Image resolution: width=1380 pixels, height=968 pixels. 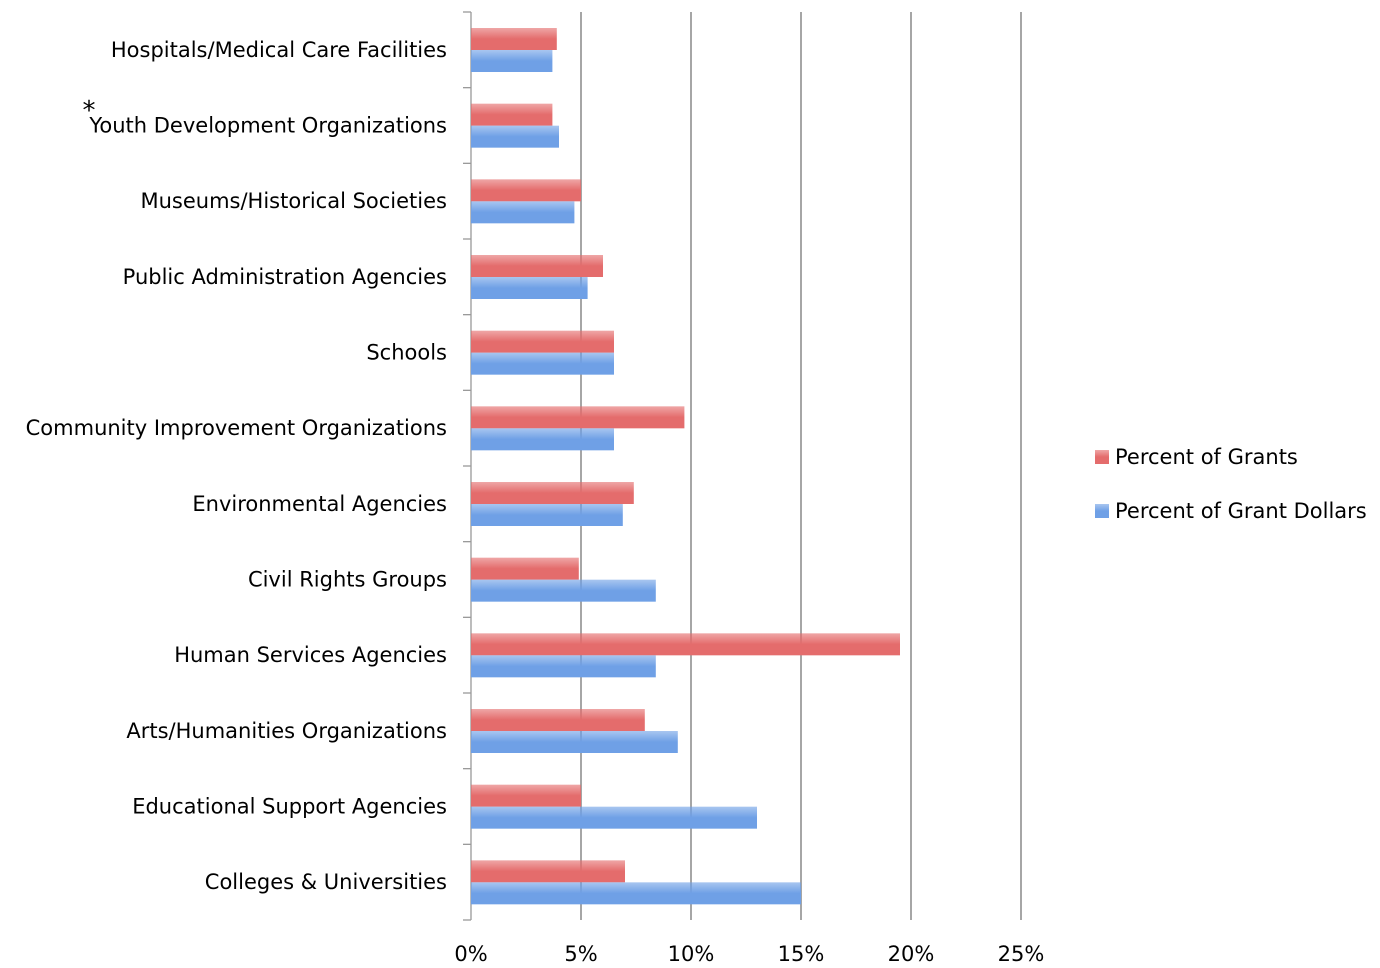 I want to click on y-tick-label: Public Administration Agencies, so click(x=285, y=277).